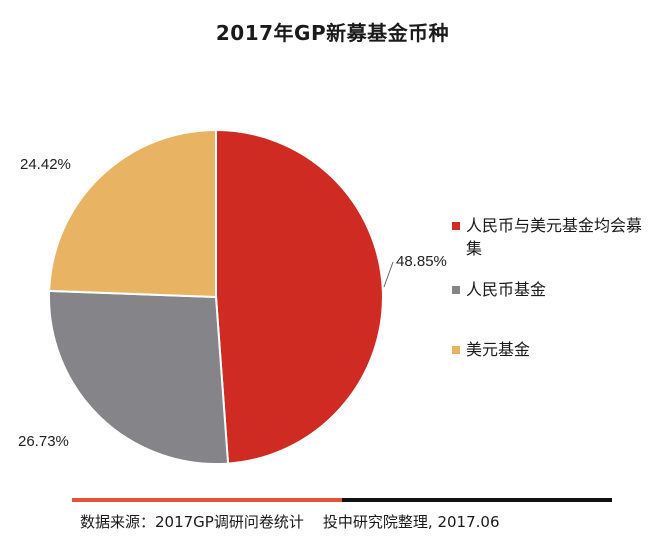 The image size is (665, 551). I want to click on legend-swatch-gold, so click(456, 350).